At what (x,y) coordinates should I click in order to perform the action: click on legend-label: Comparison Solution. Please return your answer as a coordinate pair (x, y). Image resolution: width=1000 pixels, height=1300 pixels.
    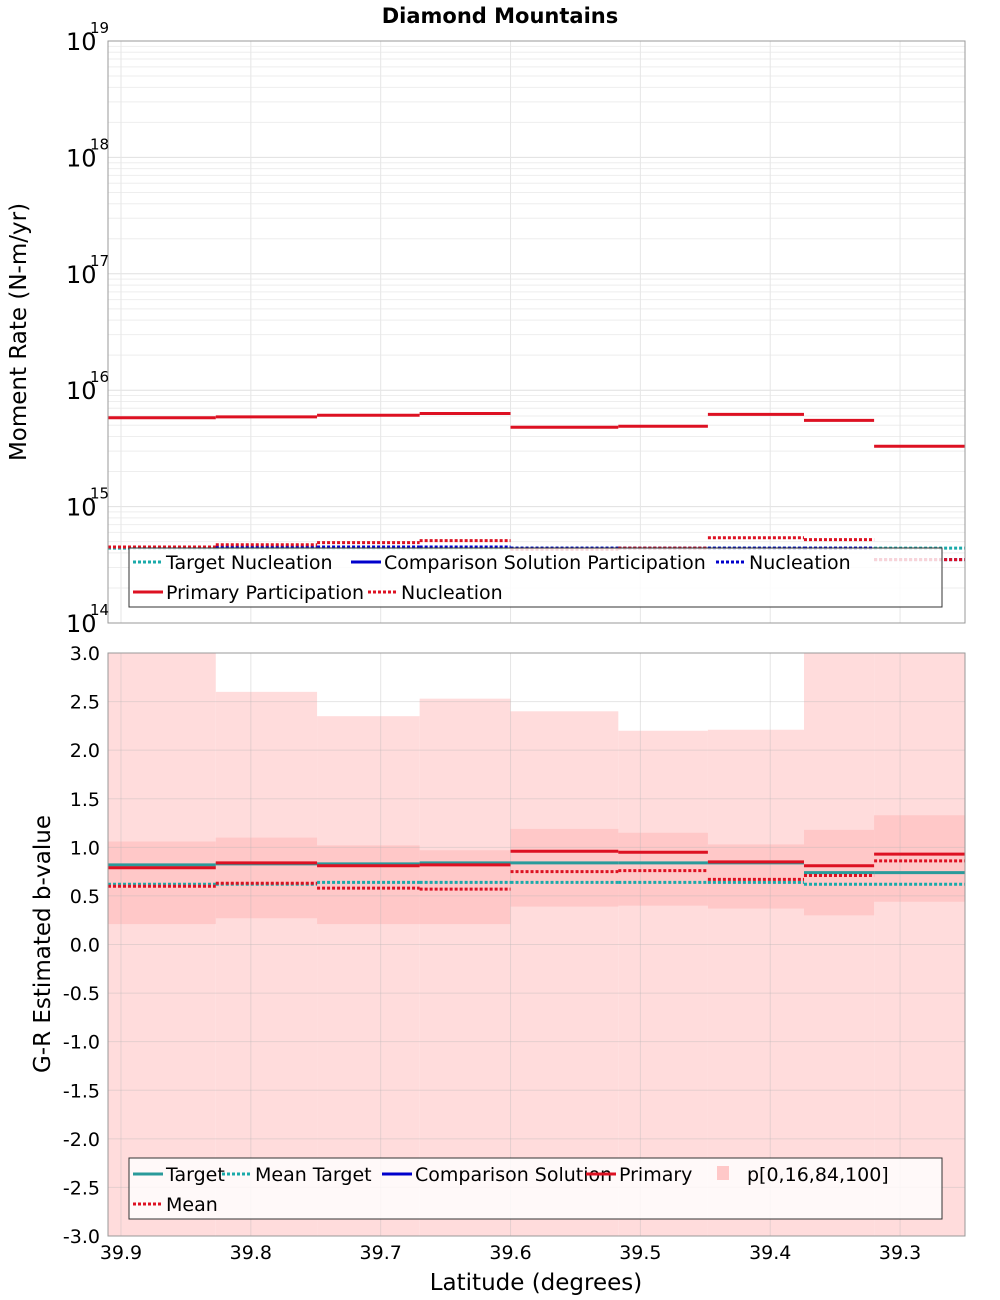
    Looking at the image, I should click on (513, 1175).